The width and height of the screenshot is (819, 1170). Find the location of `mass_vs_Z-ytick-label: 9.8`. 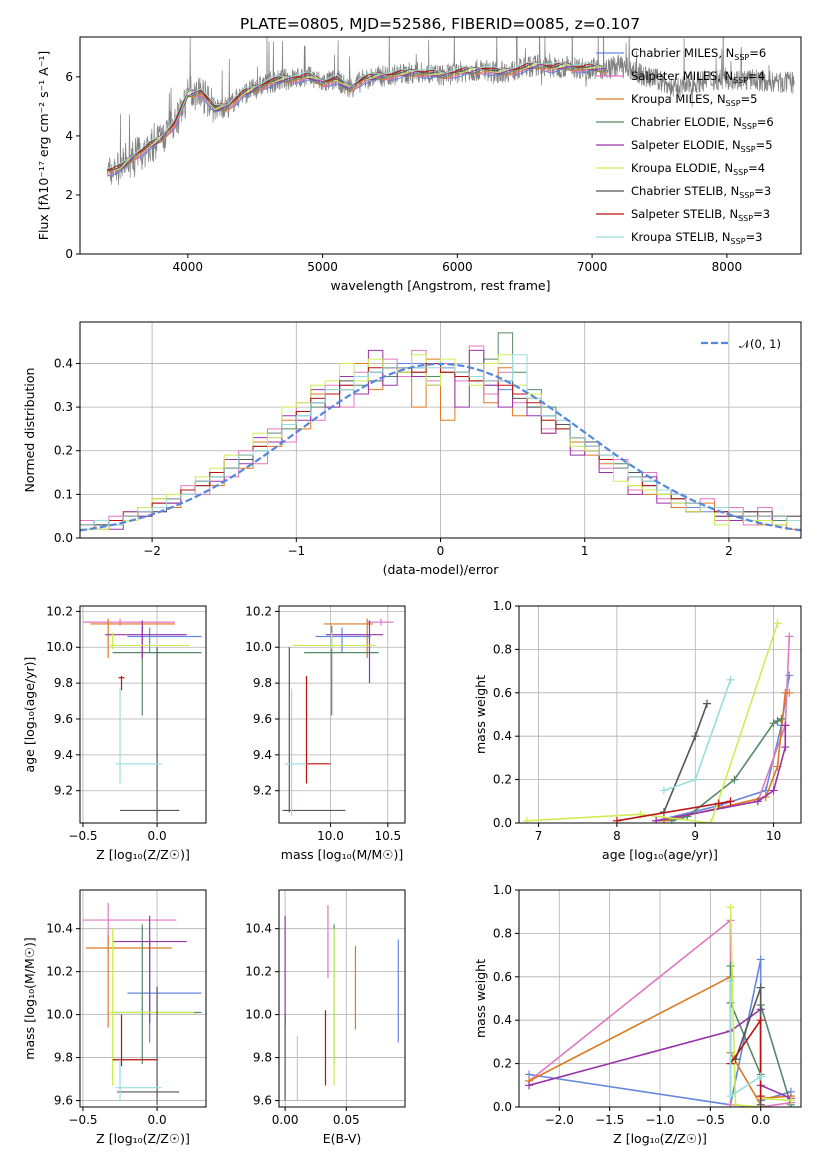

mass_vs_Z-ytick-label: 9.8 is located at coordinates (63, 1058).